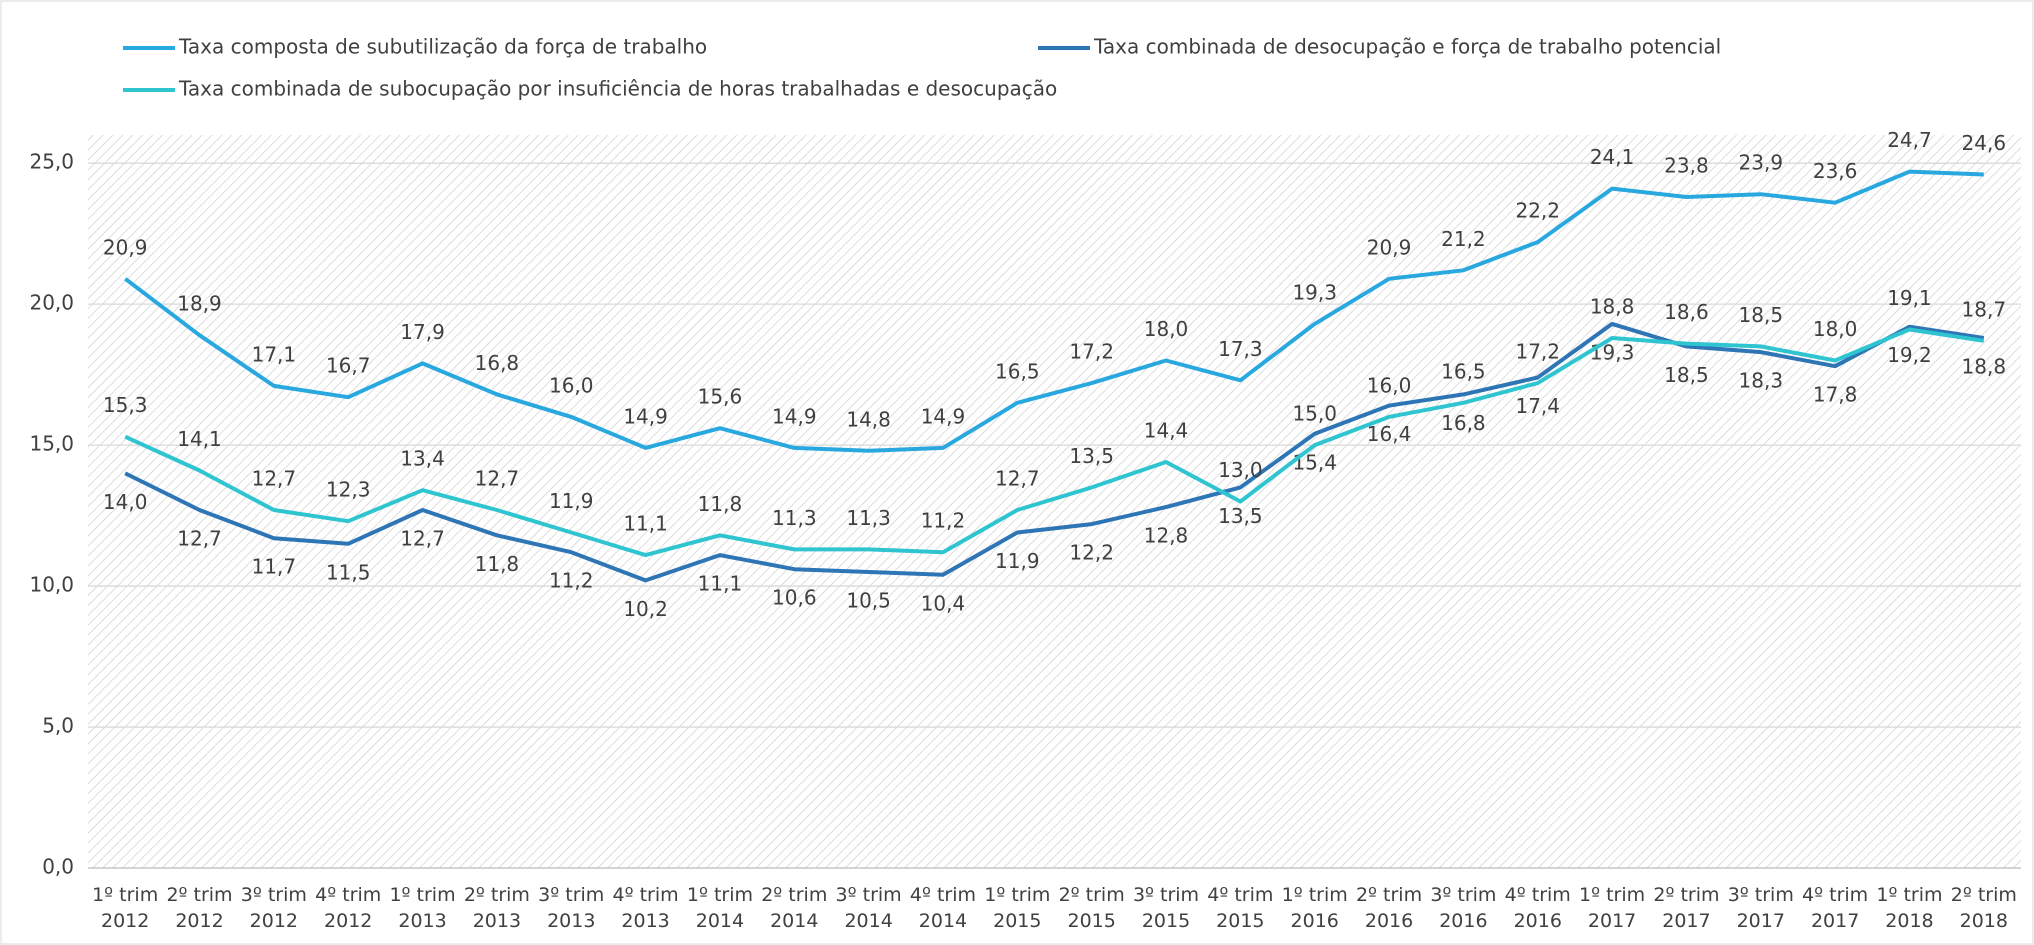 The width and height of the screenshot is (2034, 945). Describe the element at coordinates (868, 908) in the screenshot. I see `x-tick-label: 3º trim 2014` at that location.